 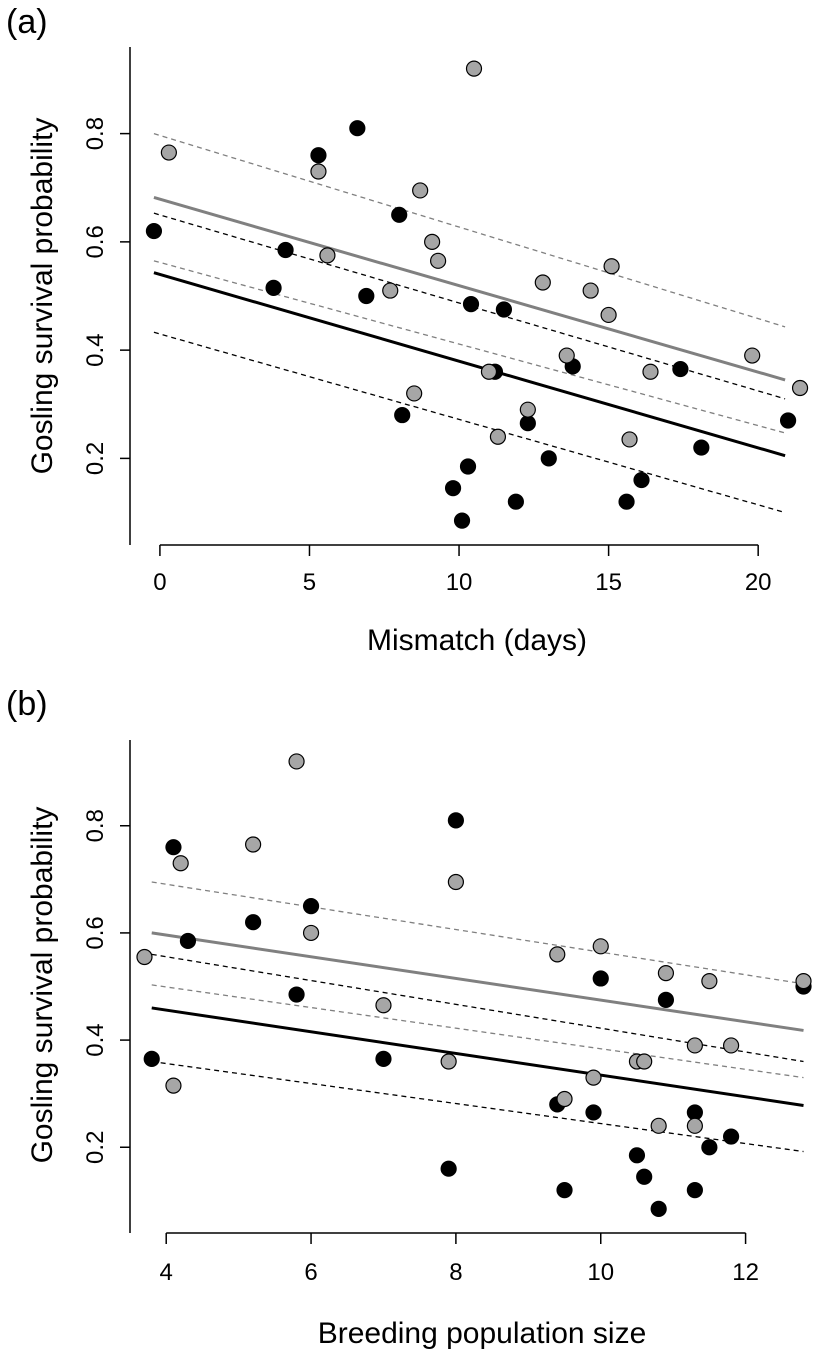 I want to click on panel-b-y-tick-label: 0.2, so click(x=95, y=1147).